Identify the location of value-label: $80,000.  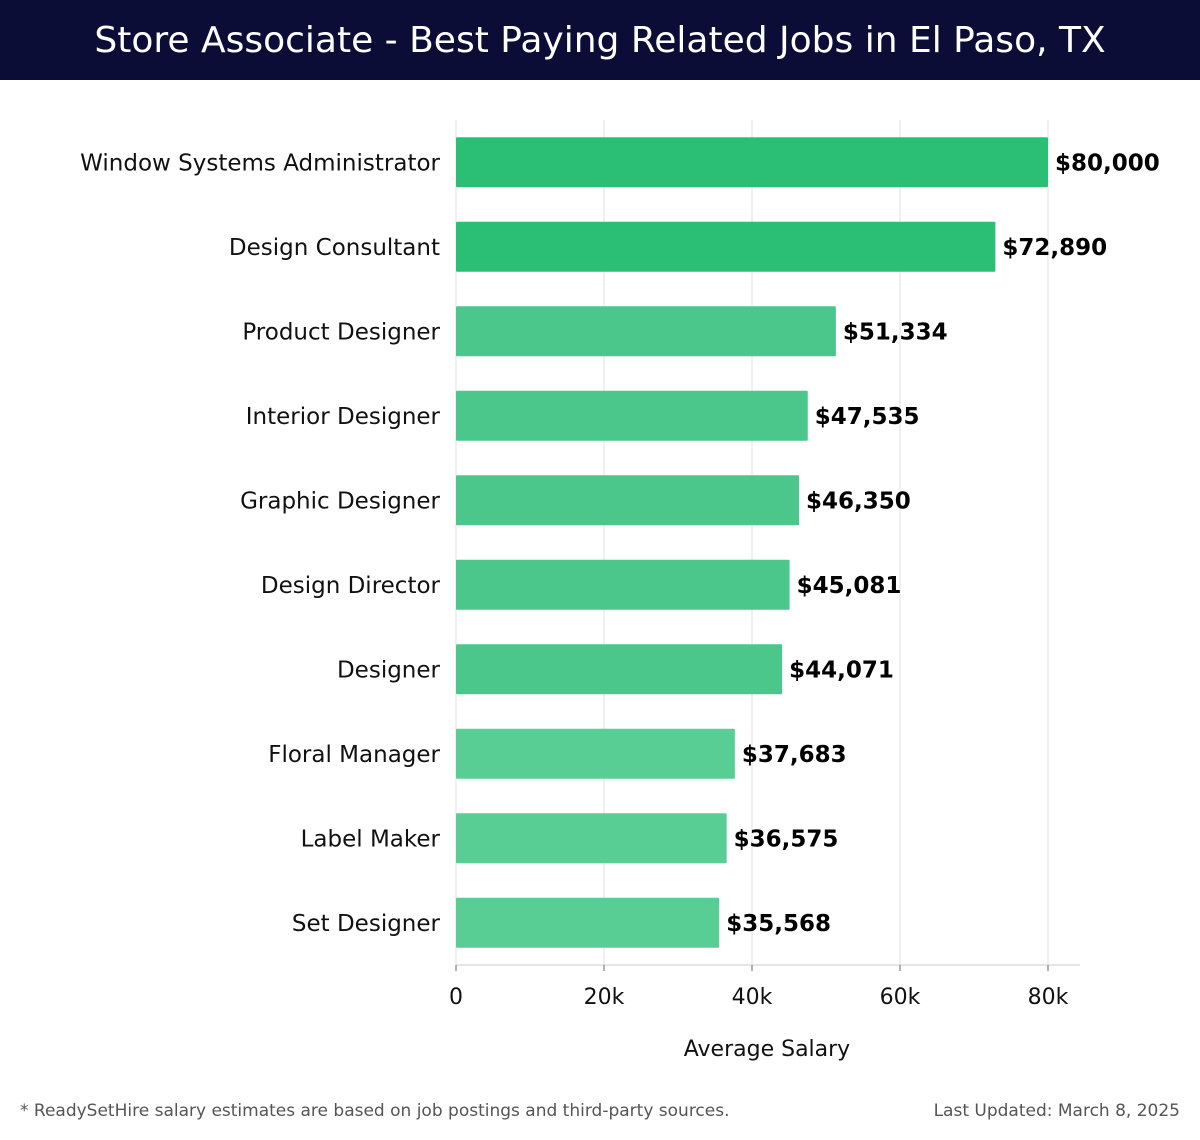
(1107, 163).